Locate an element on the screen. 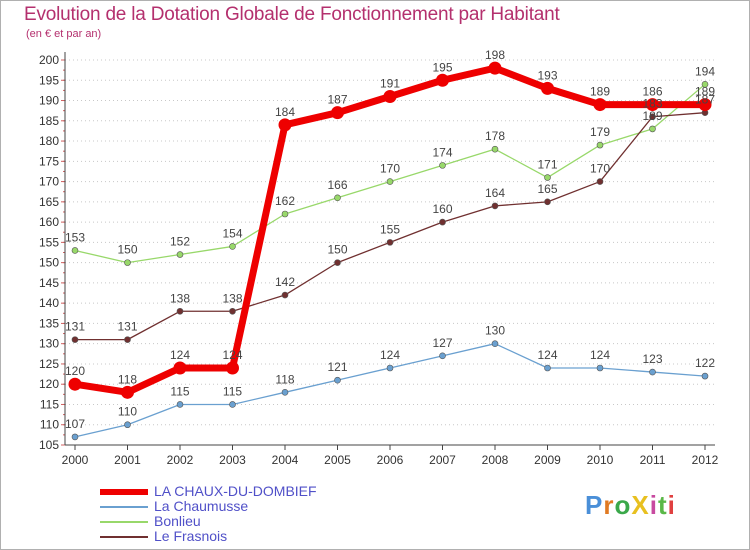  x-tick-label: 2008 is located at coordinates (495, 460).